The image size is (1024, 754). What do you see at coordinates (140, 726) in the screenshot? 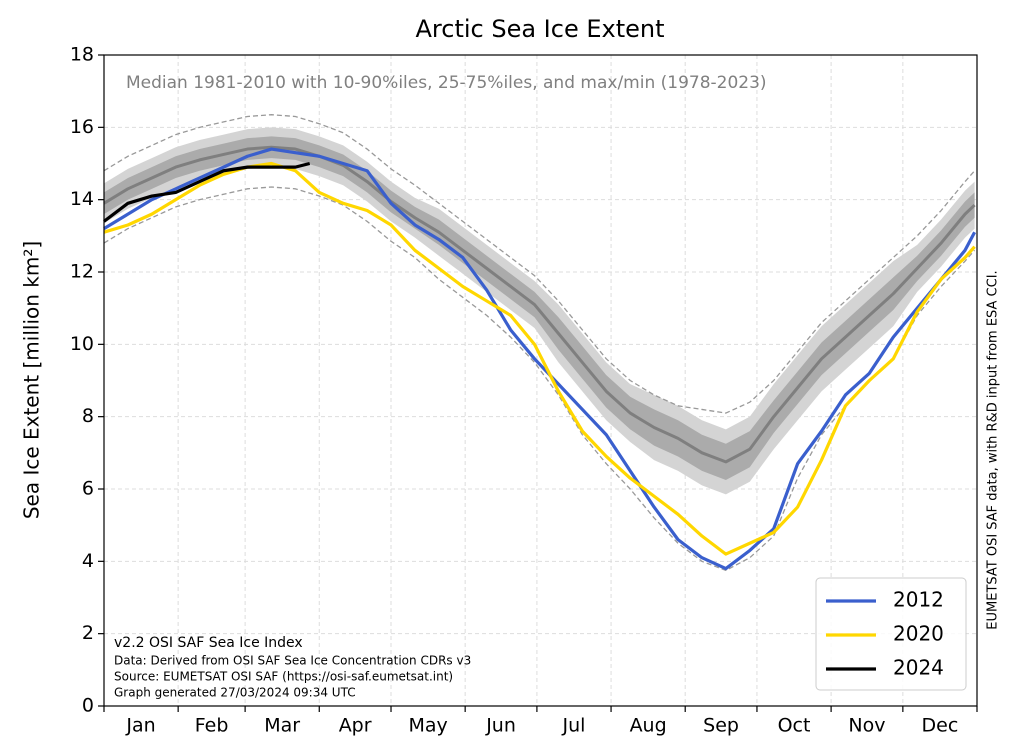
I see `x-tick-label: Jan` at bounding box center [140, 726].